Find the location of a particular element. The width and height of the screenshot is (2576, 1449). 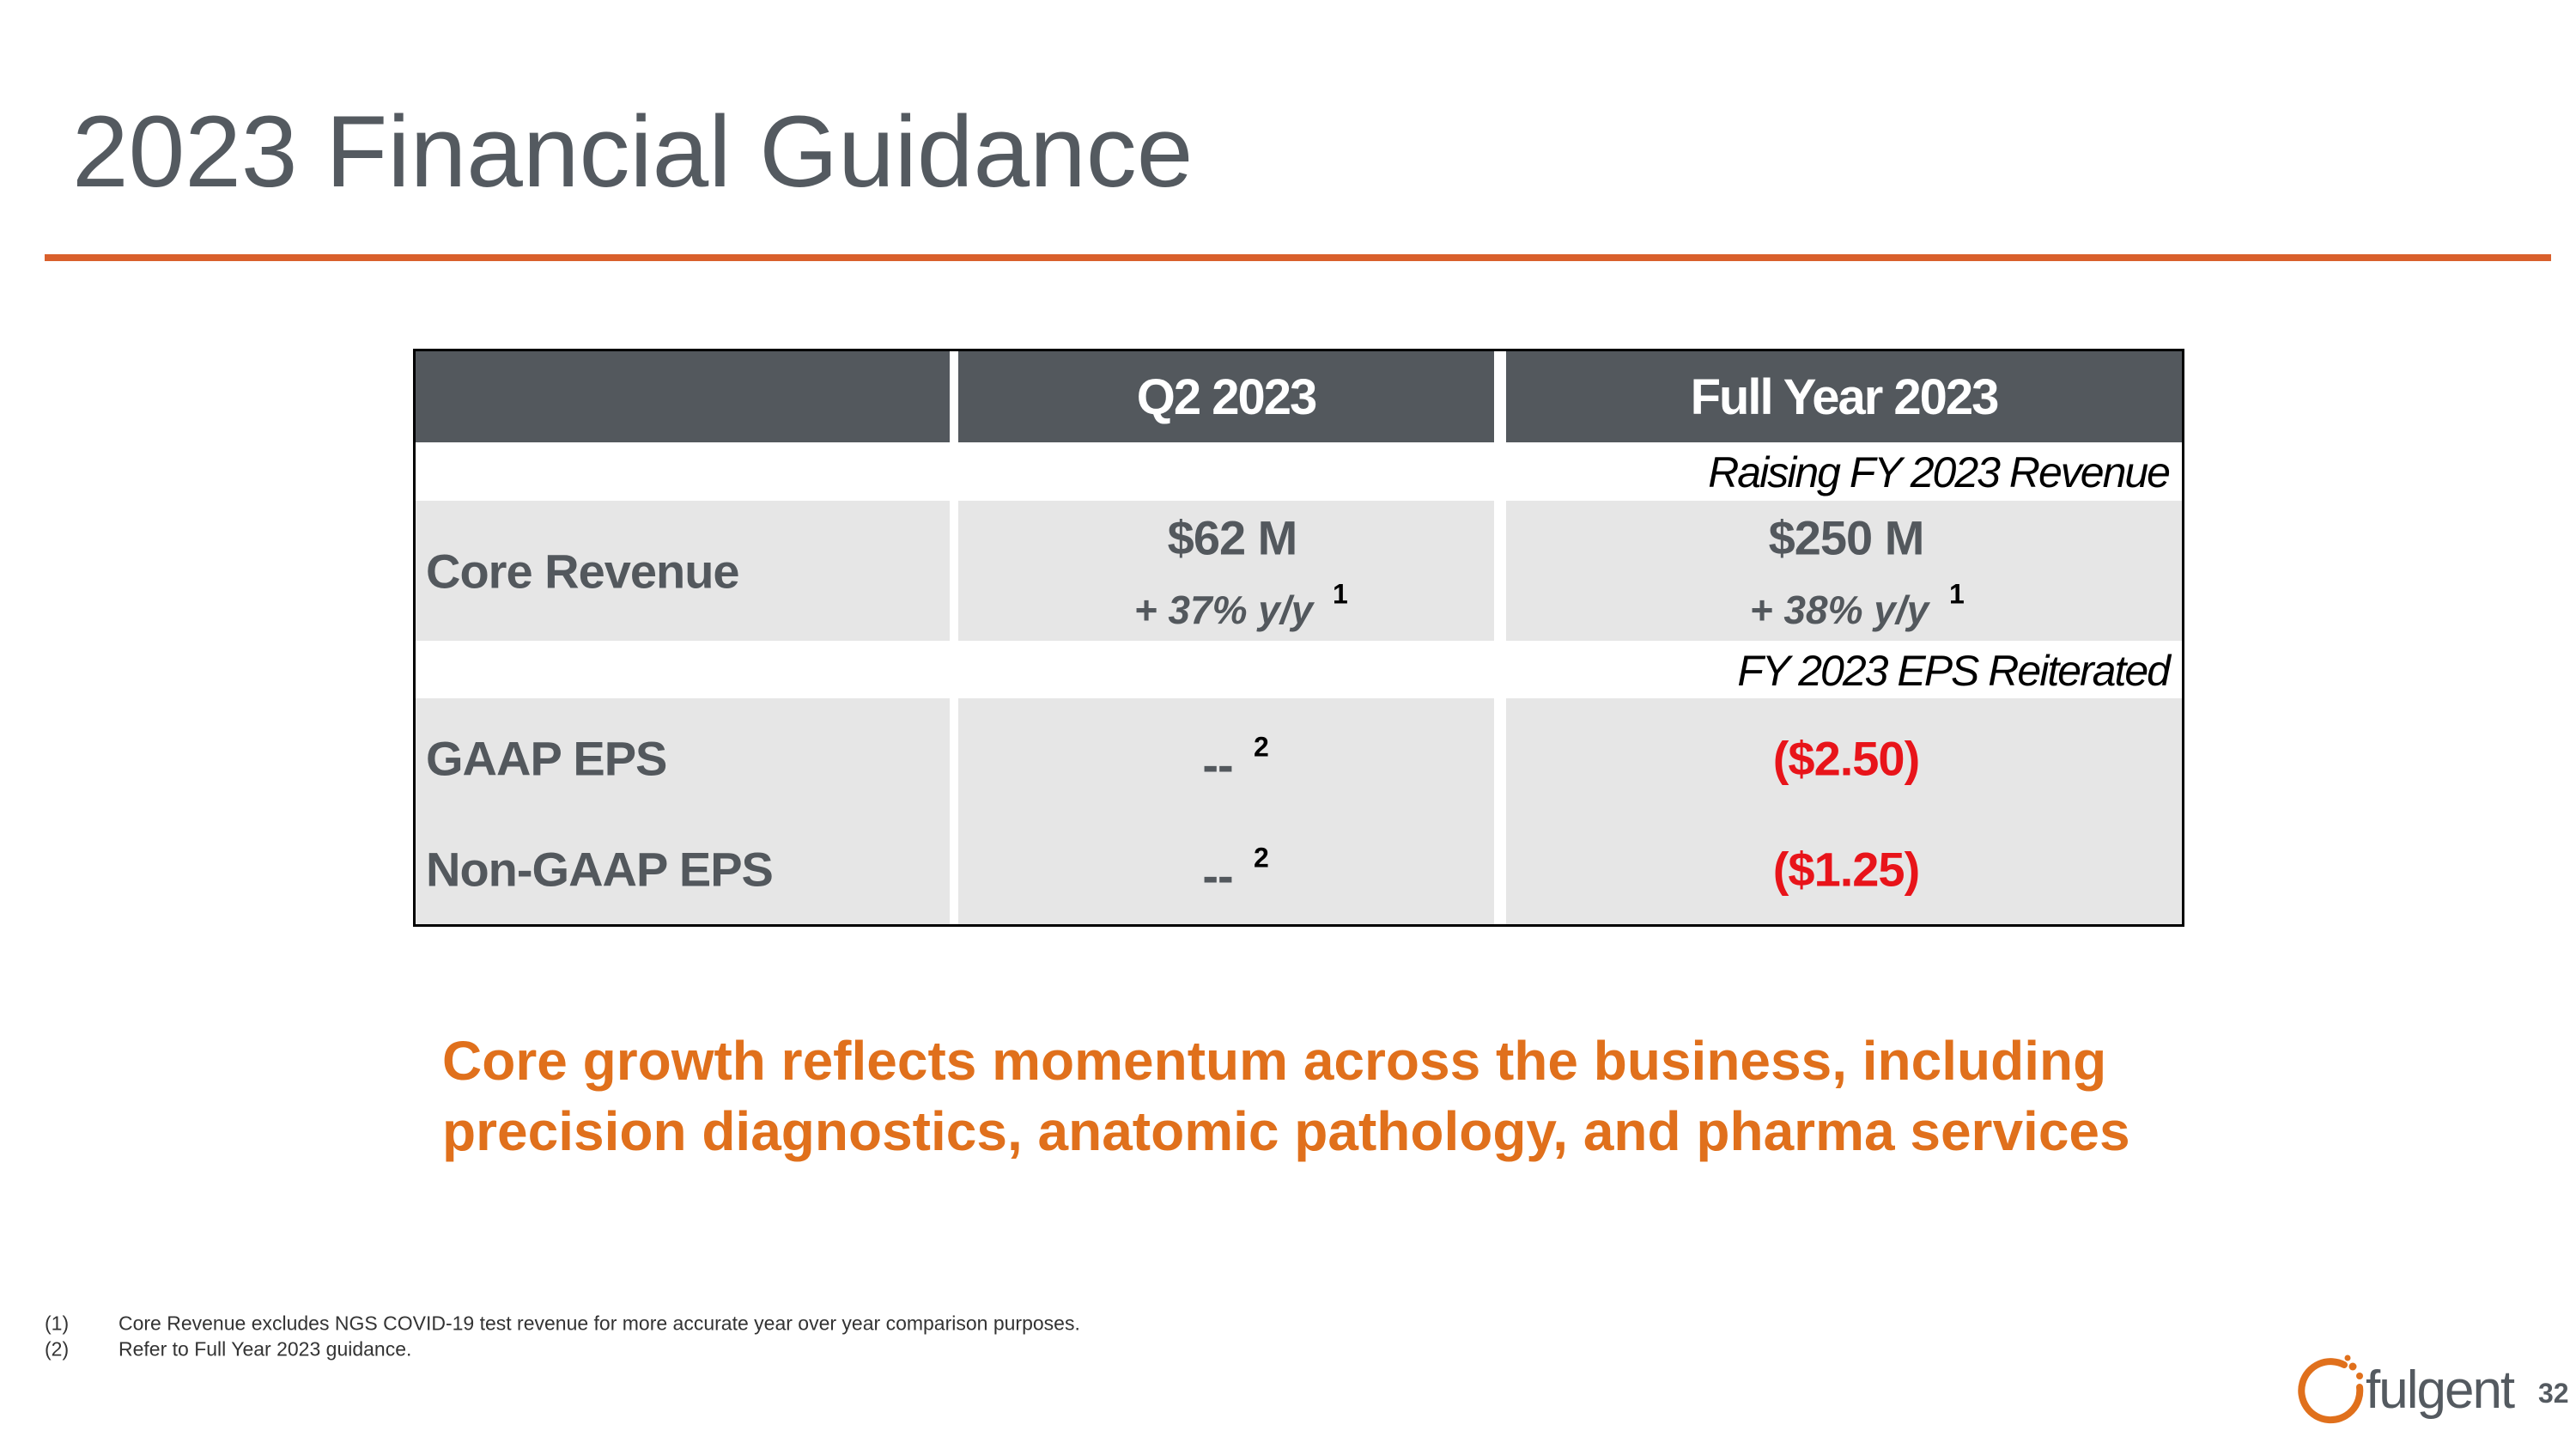

row-label: Non-GAAP EPS is located at coordinates (600, 869).